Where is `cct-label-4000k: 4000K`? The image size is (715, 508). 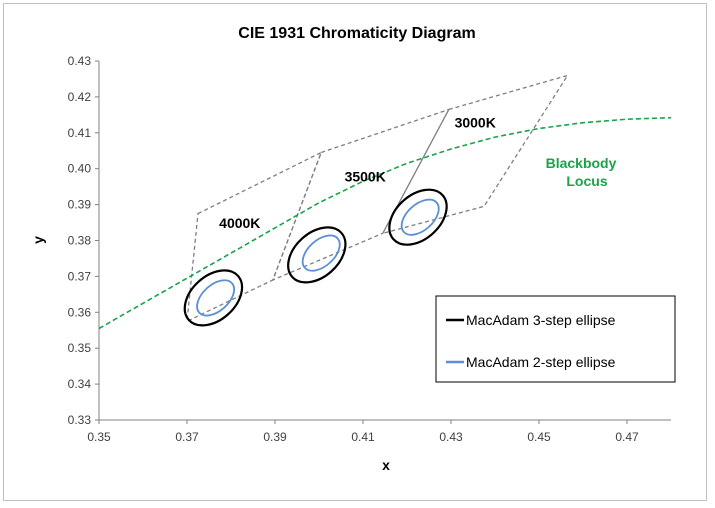
cct-label-4000k: 4000K is located at coordinates (239, 223).